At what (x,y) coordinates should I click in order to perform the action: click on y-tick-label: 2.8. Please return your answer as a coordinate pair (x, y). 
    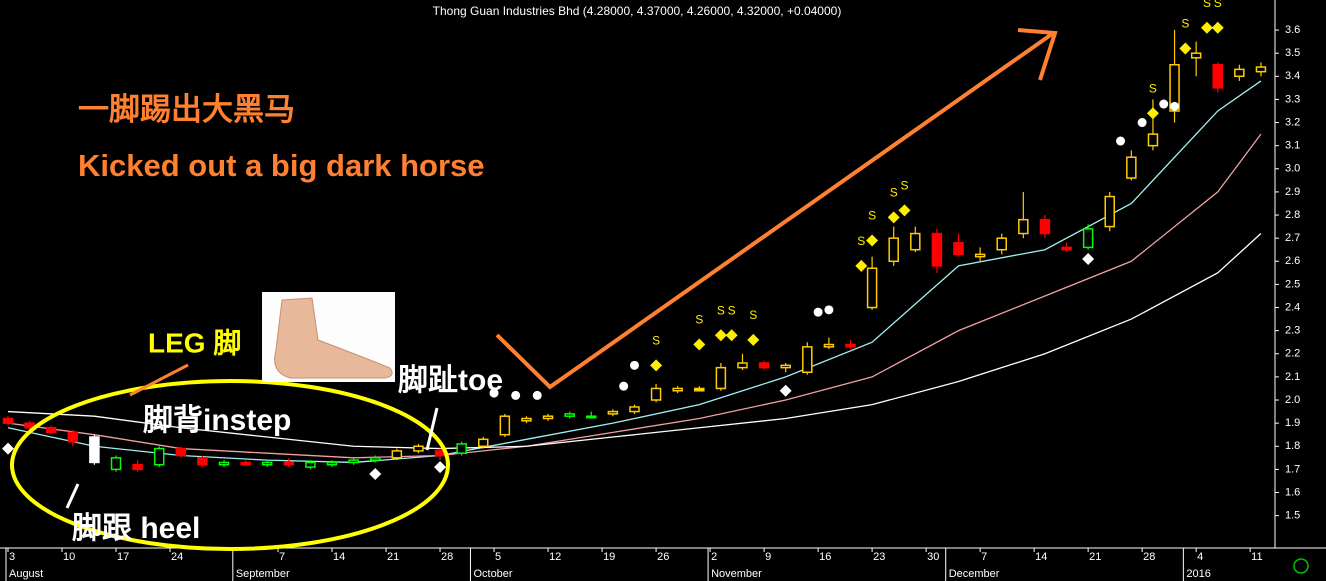
    Looking at the image, I should click on (1292, 215).